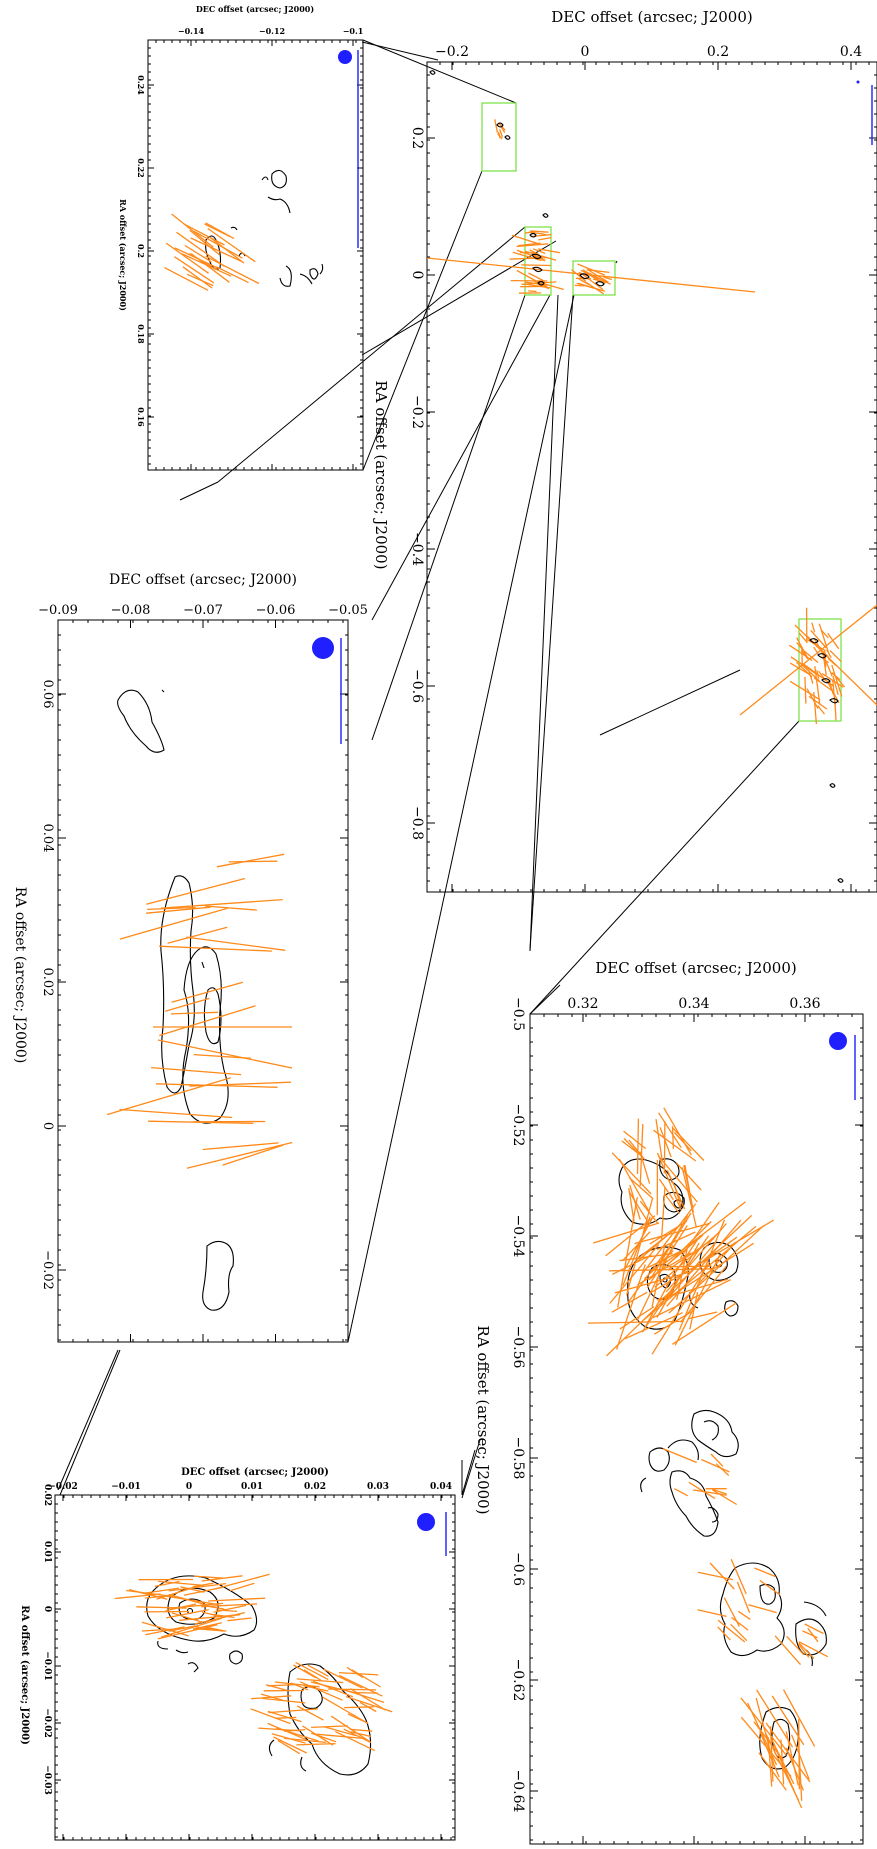  I want to click on y-tick-label: −0.58, so click(518, 1458).